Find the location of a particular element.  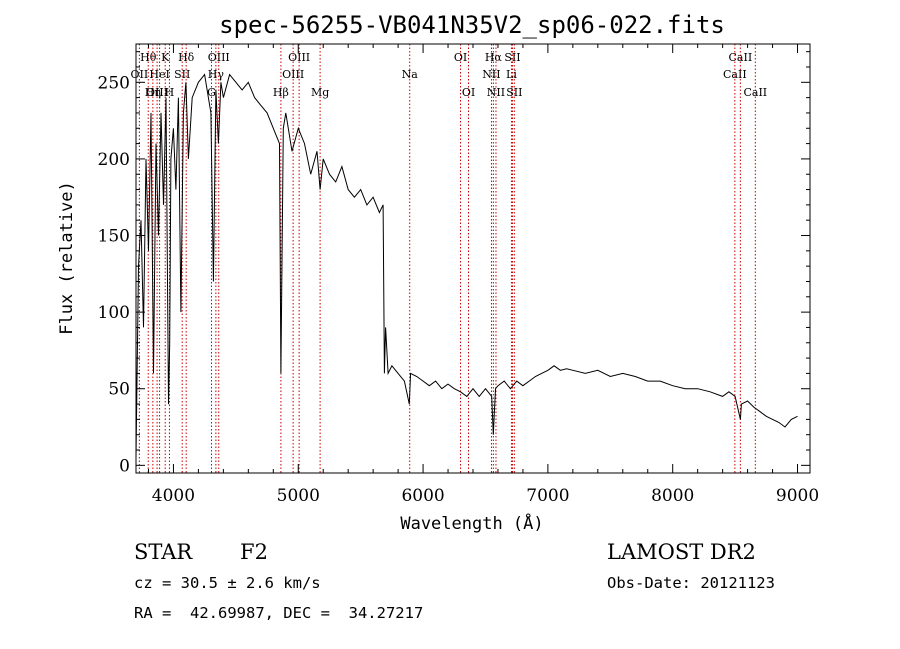

x-tick-label: 4000 is located at coordinates (173, 496).